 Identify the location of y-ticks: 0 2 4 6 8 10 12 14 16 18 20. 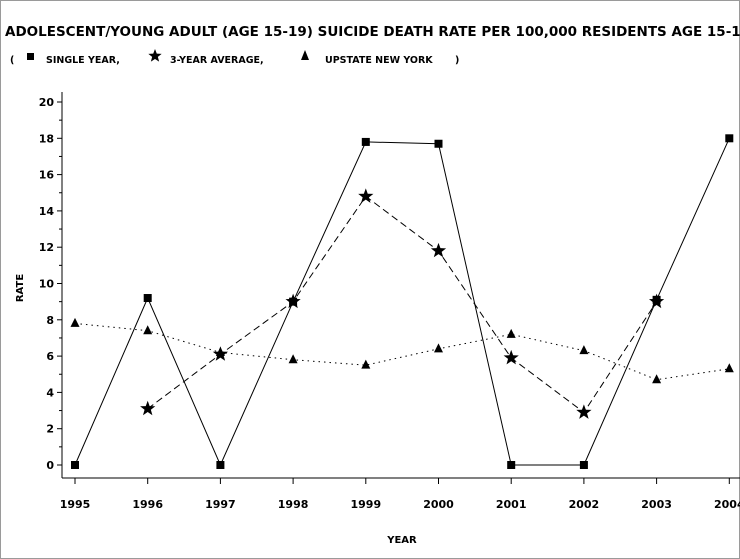
(50, 284).